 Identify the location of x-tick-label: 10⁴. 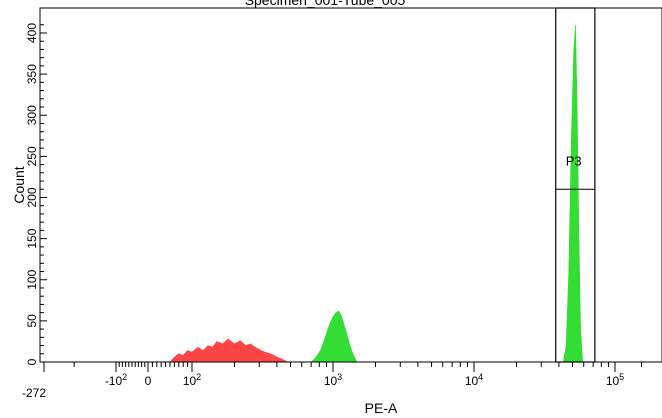
(474, 380).